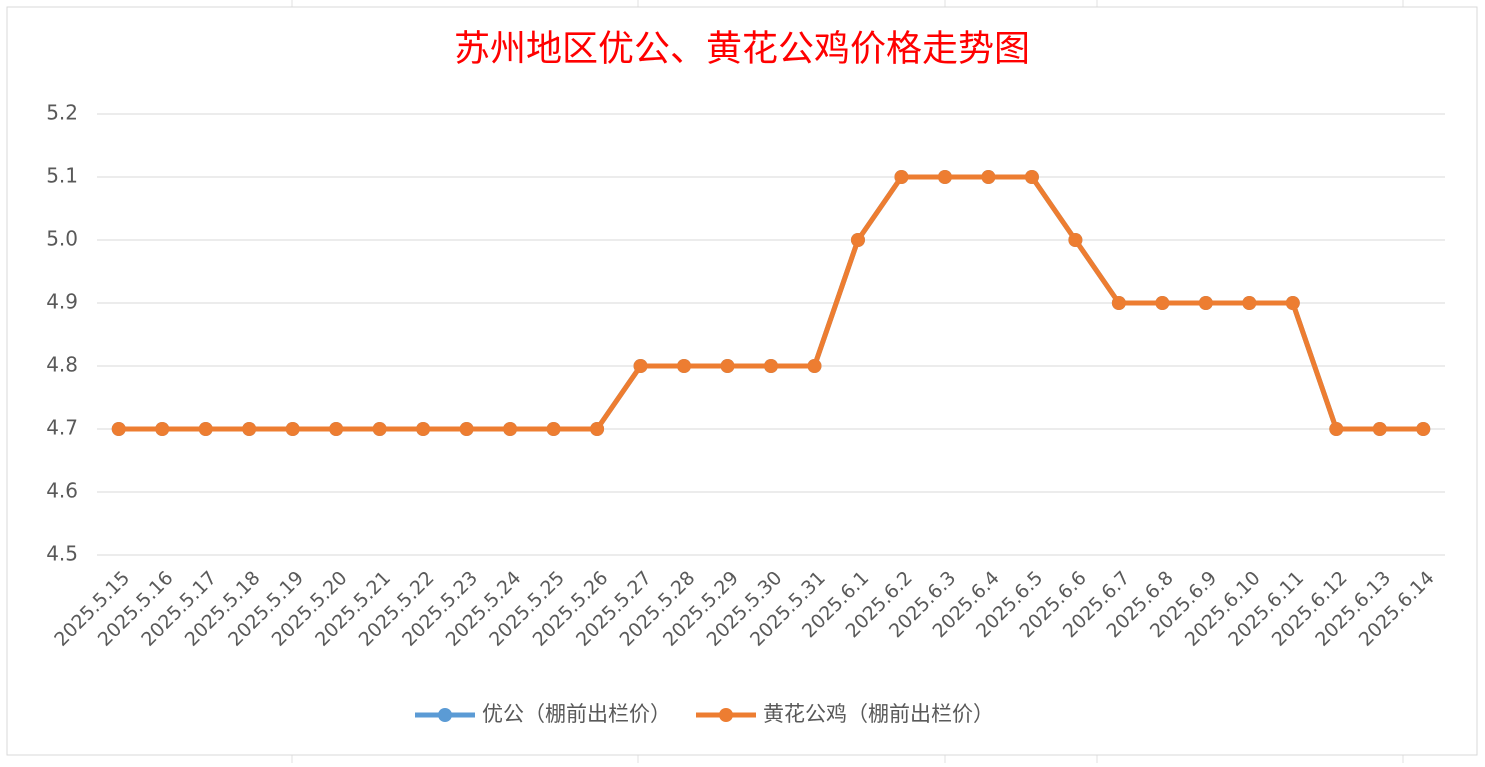  I want to click on y-tick-label: 4.6, so click(62, 491).